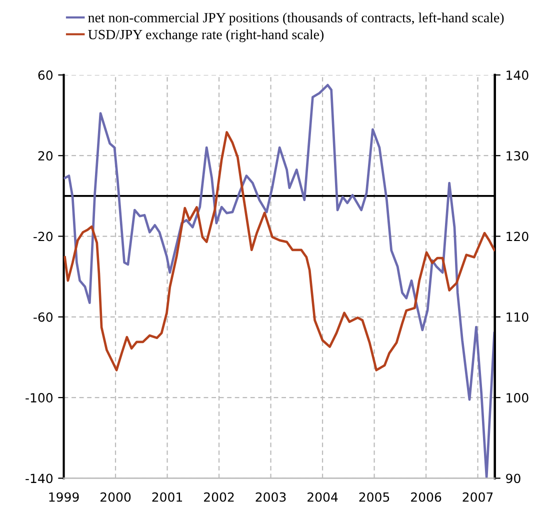 This screenshot has height=517, width=545. I want to click on y2-tick-label: 130, so click(517, 156).